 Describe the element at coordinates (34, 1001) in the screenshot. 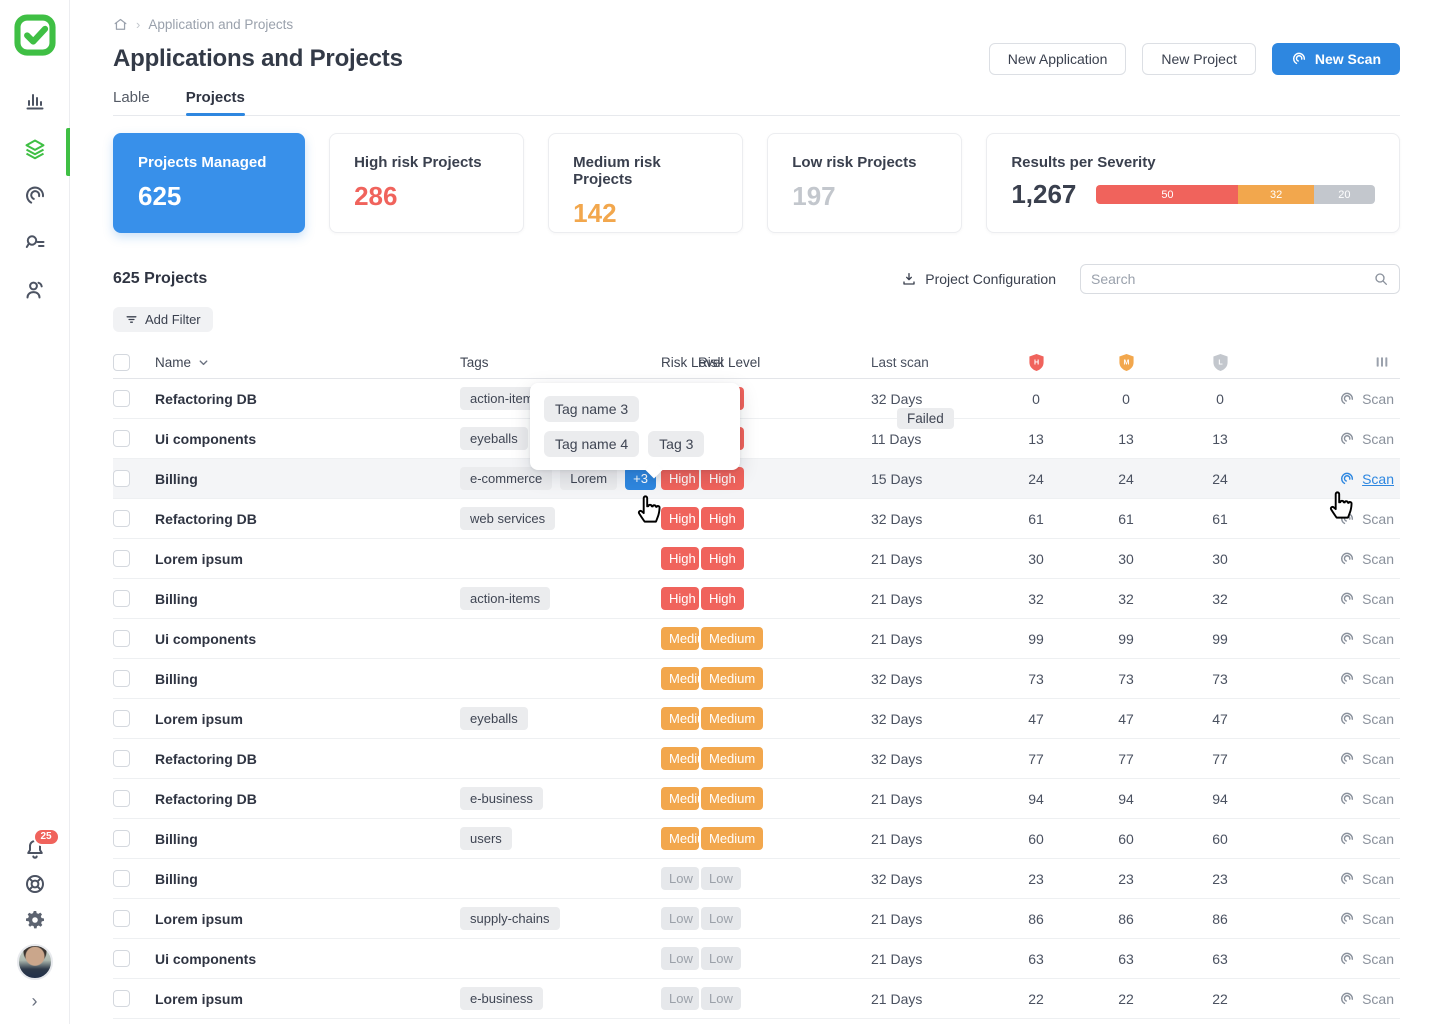

I see `sidebar-expand-chevron-icon: ›` at that location.